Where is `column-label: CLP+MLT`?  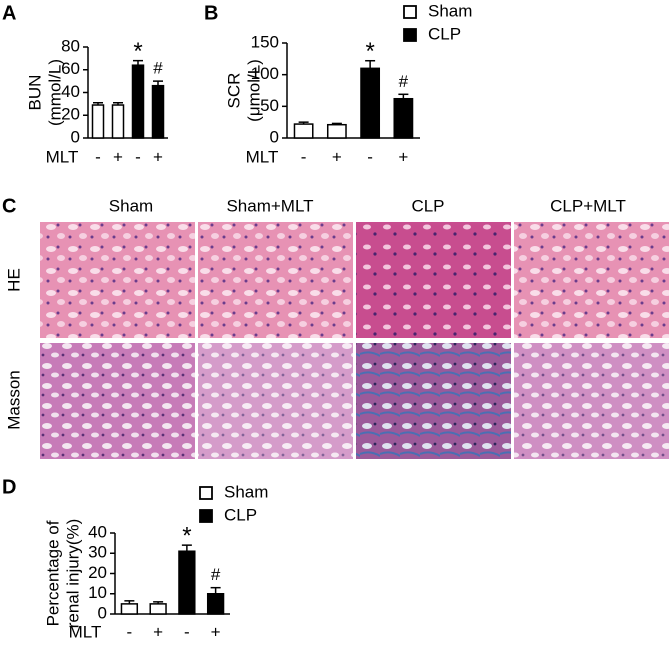
column-label: CLP+MLT is located at coordinates (588, 205).